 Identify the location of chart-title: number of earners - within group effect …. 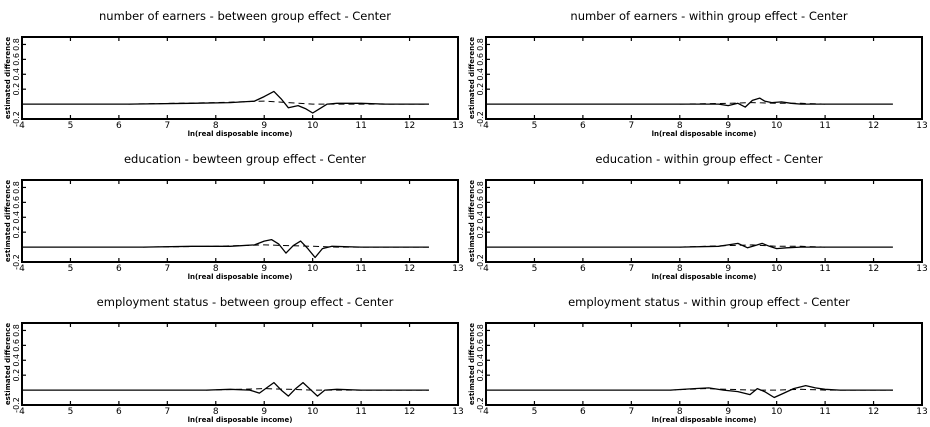
(708, 16).